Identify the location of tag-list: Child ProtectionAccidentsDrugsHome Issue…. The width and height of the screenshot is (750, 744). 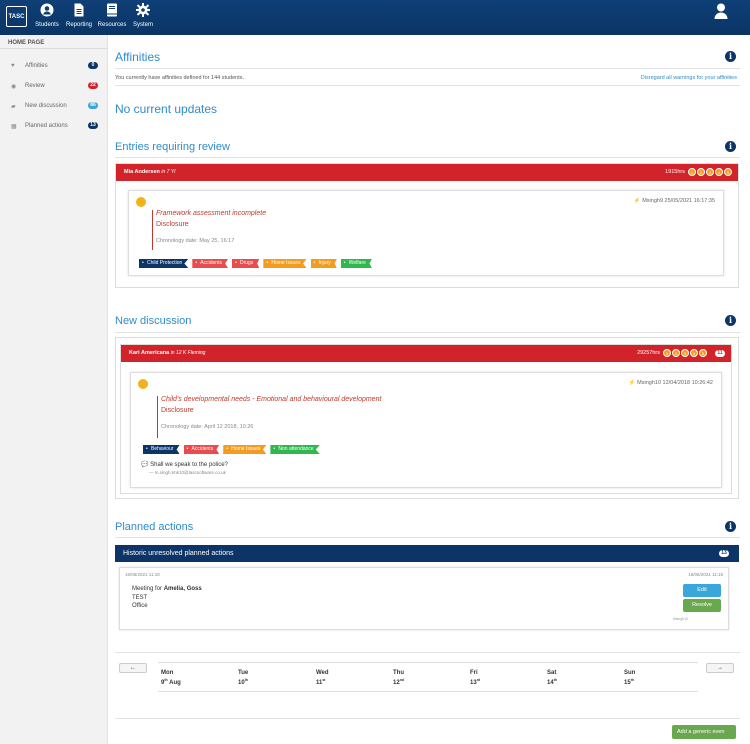
(257, 263).